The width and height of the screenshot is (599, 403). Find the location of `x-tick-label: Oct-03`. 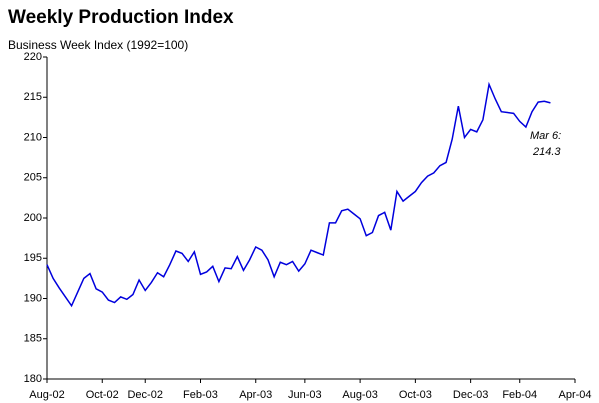

x-tick-label: Oct-03 is located at coordinates (415, 395).